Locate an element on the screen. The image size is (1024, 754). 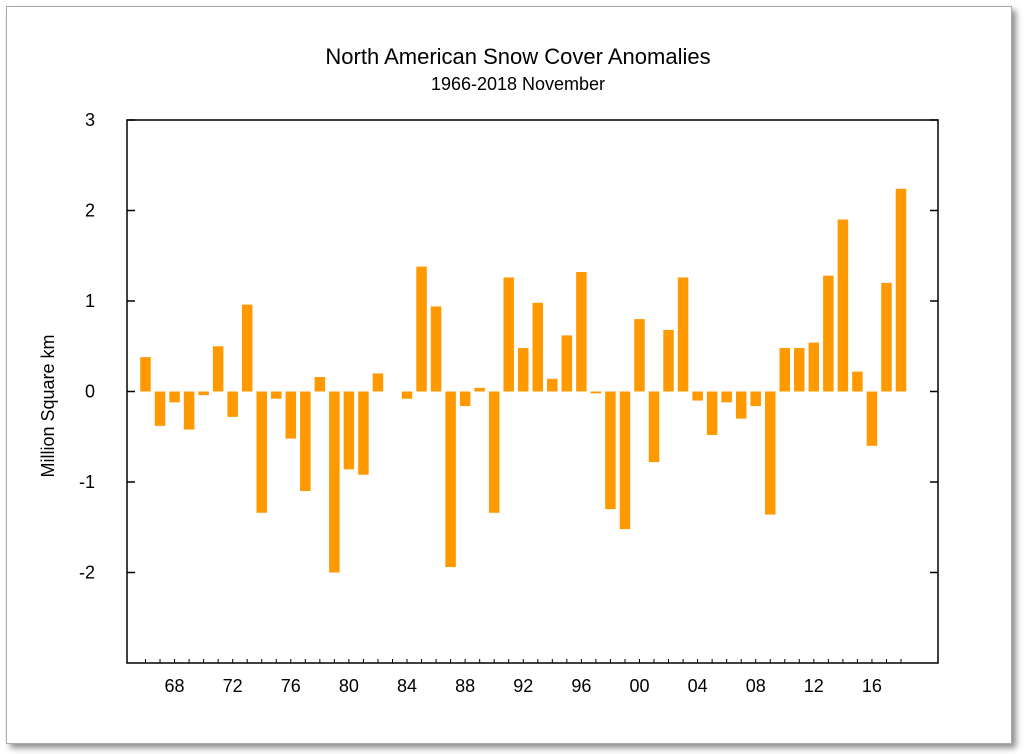
y-tick-label: -2 is located at coordinates (87, 573).